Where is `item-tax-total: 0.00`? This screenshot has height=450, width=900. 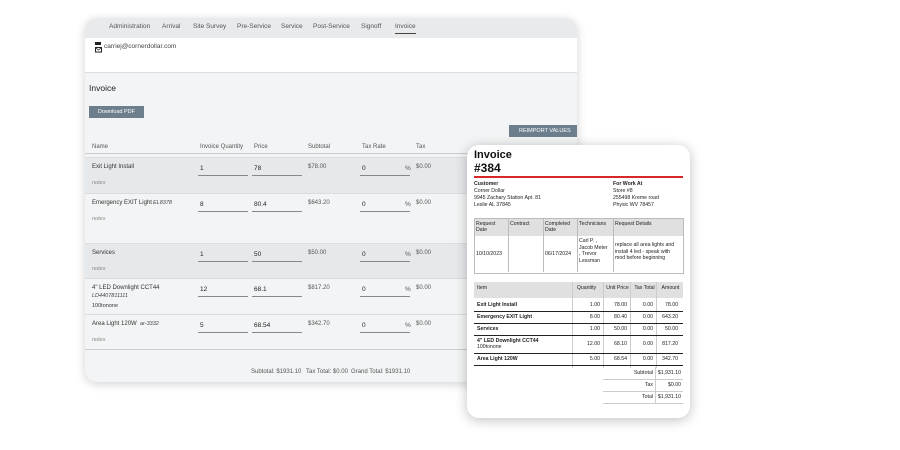 item-tax-total: 0.00 is located at coordinates (647, 317).